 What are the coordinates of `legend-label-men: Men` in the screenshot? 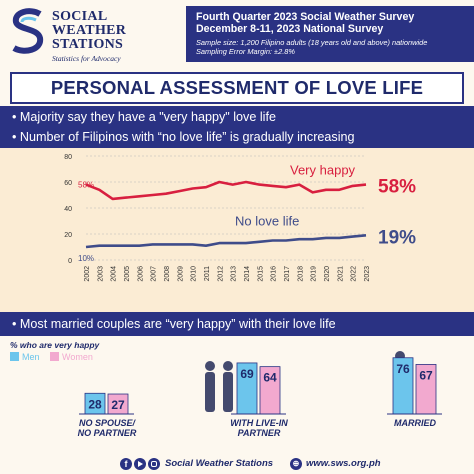 It's located at (31, 357).